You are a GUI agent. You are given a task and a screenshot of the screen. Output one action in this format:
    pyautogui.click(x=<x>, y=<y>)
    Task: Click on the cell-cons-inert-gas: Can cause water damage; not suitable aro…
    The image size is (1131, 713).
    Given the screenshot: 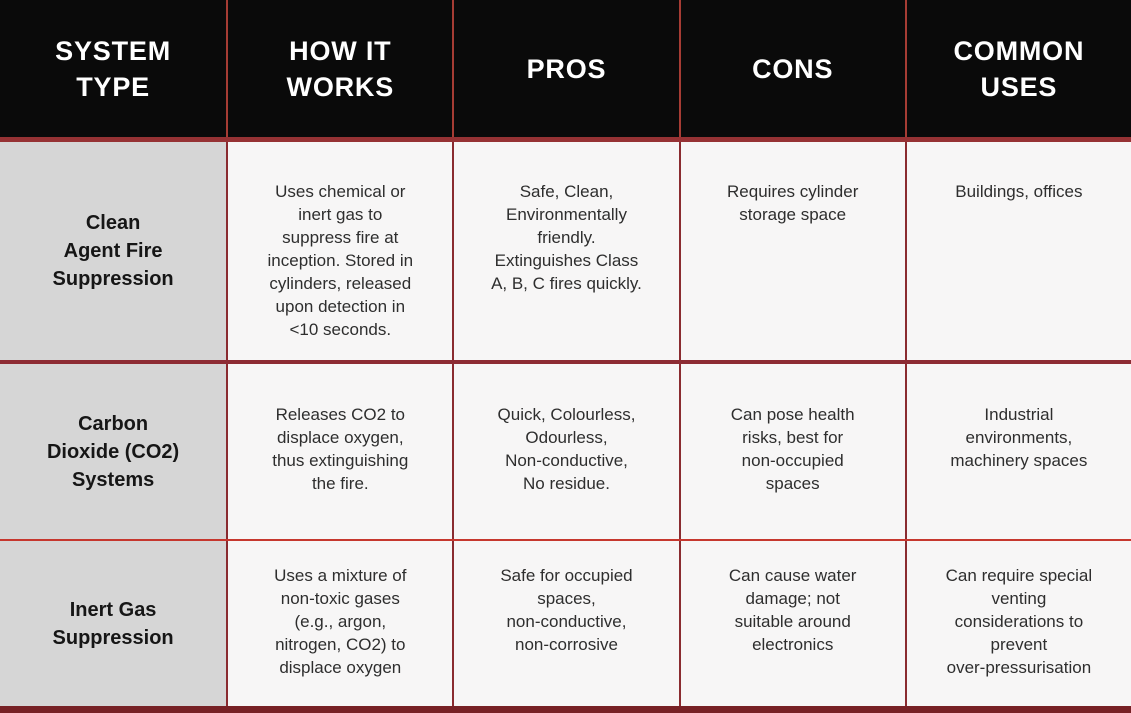 What is the action you would take?
    pyautogui.click(x=791, y=623)
    